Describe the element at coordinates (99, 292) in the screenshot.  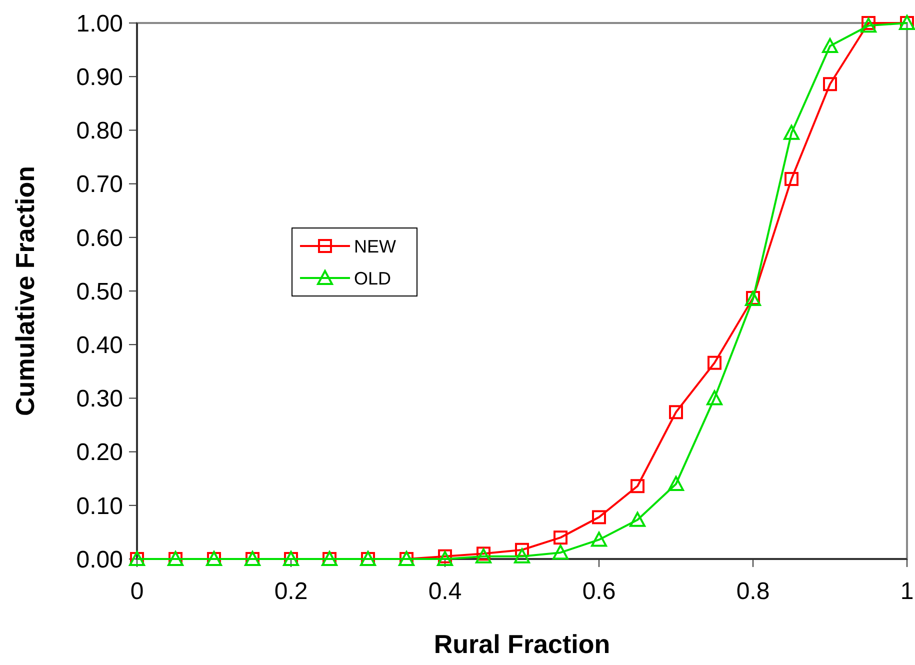
I see `y-tick-label: 0.50` at that location.